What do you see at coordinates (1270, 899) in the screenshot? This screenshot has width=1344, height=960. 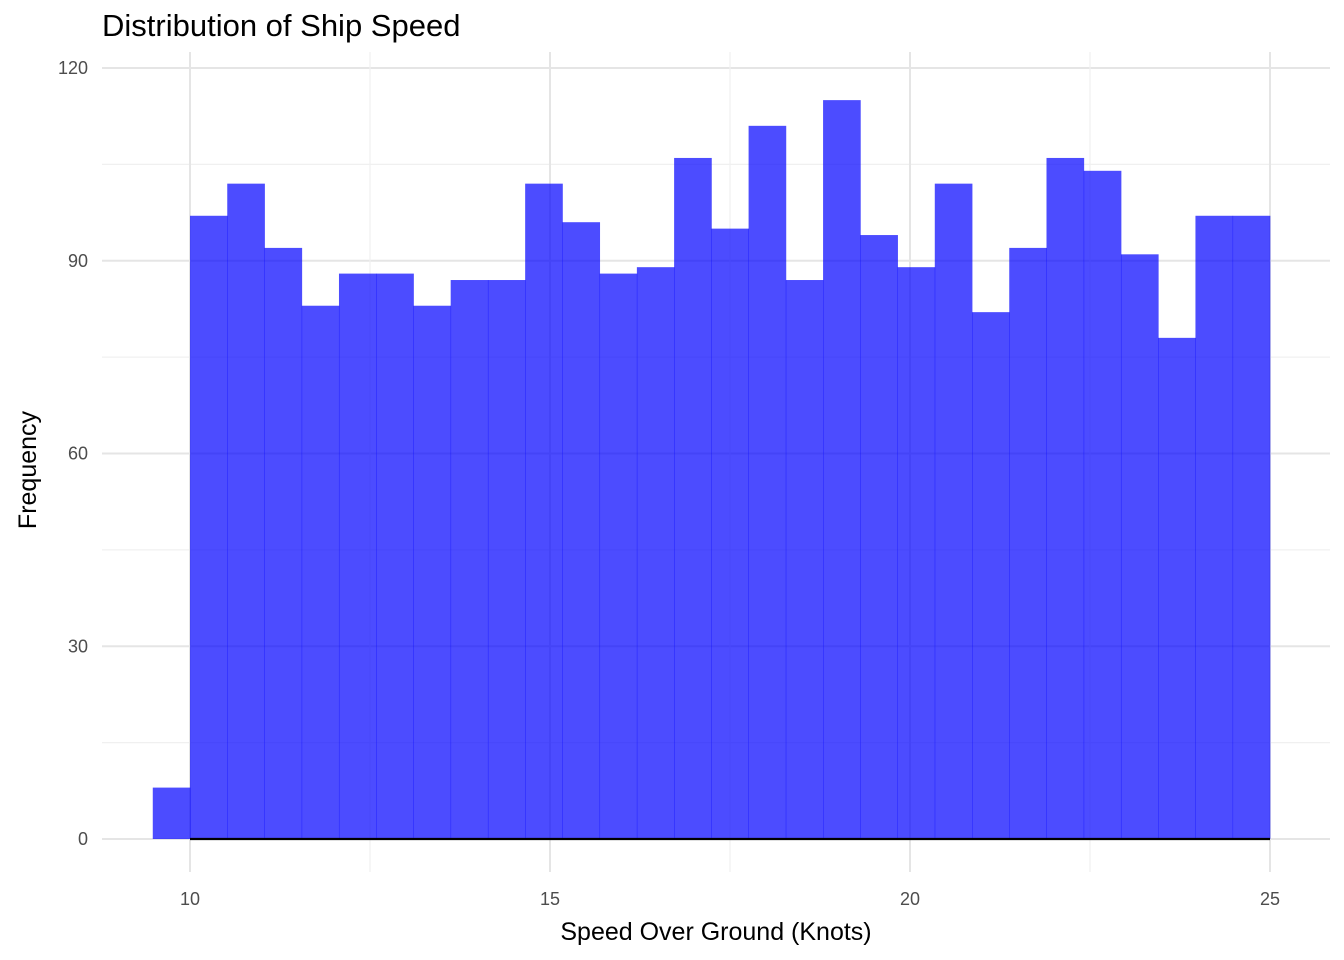 I see `x-tick-label: 25` at bounding box center [1270, 899].